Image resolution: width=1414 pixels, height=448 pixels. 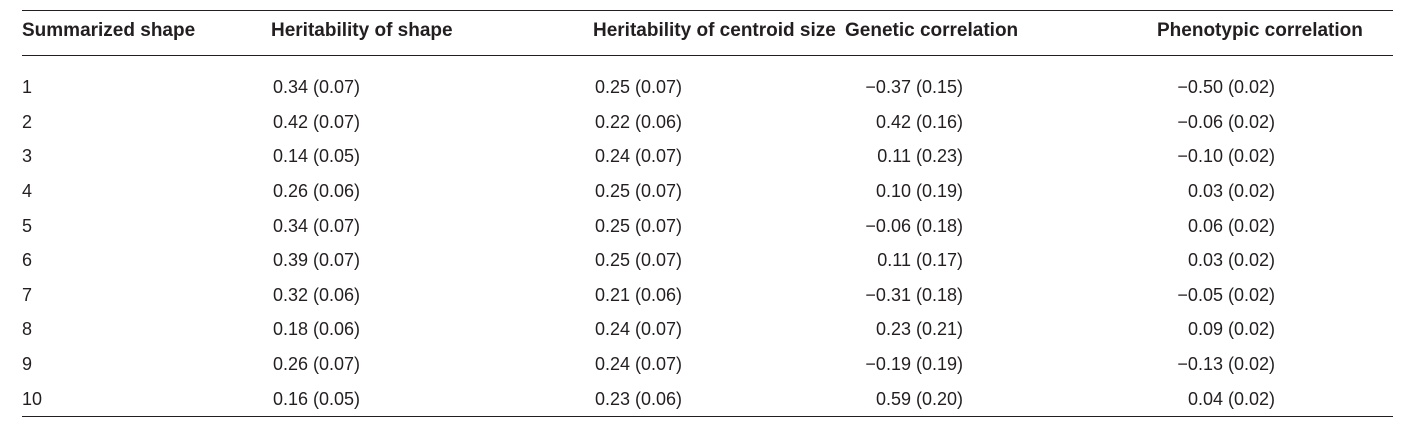 What do you see at coordinates (109, 30) in the screenshot?
I see `header-summarized-shape: Summarized shape` at bounding box center [109, 30].